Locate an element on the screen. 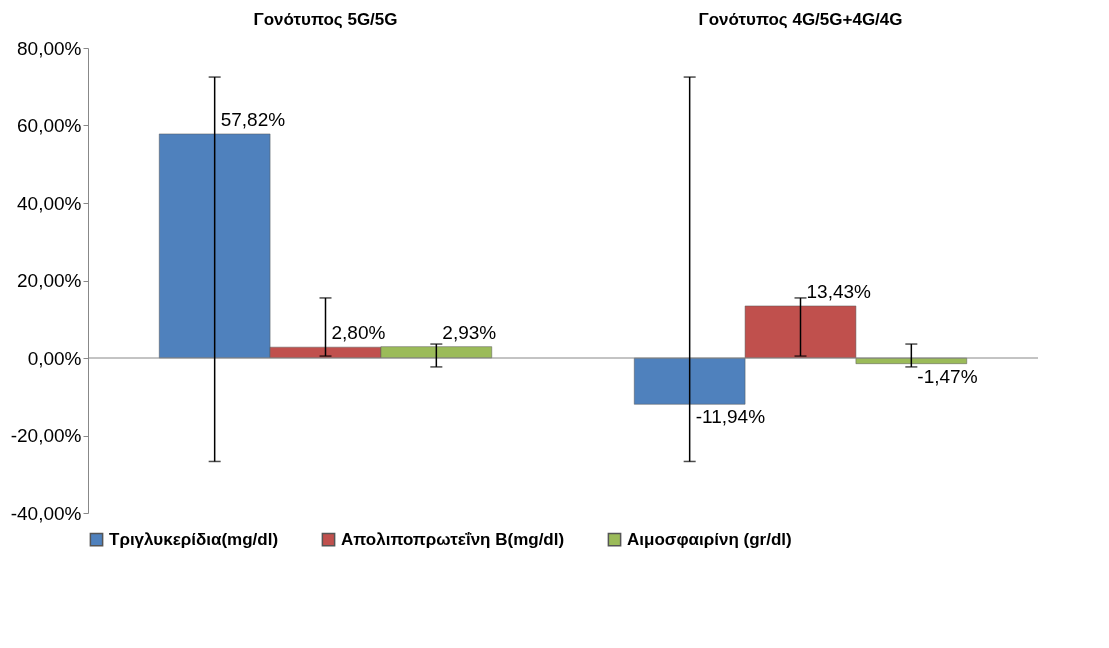 The image size is (1109, 648). legend-label: Τριγλυκερίδια(mg/dl) is located at coordinates (194, 539).